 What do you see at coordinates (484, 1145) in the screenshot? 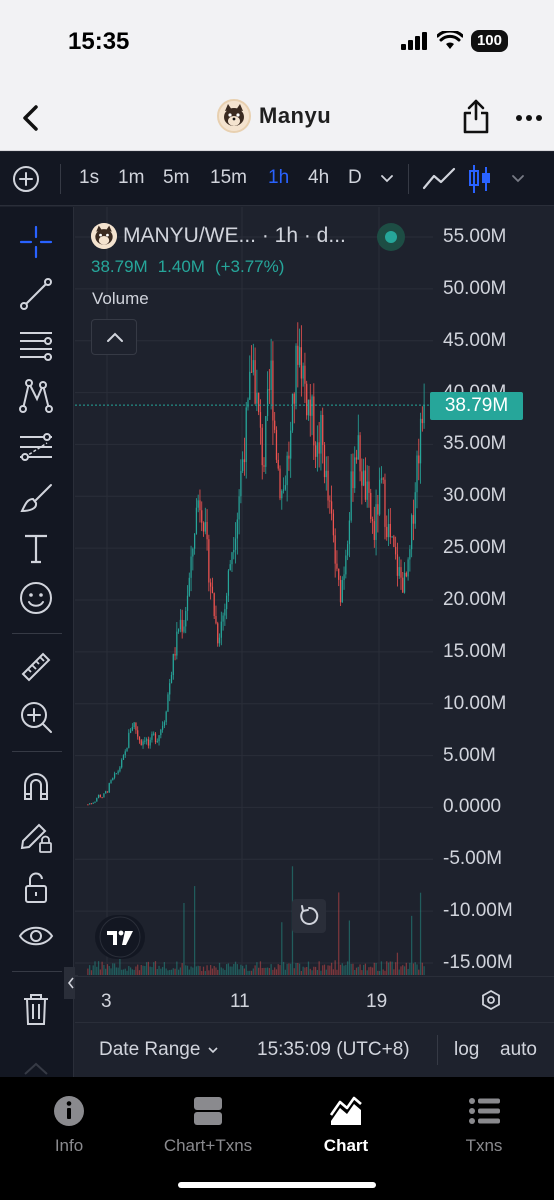
I see `tab-label: Txns` at bounding box center [484, 1145].